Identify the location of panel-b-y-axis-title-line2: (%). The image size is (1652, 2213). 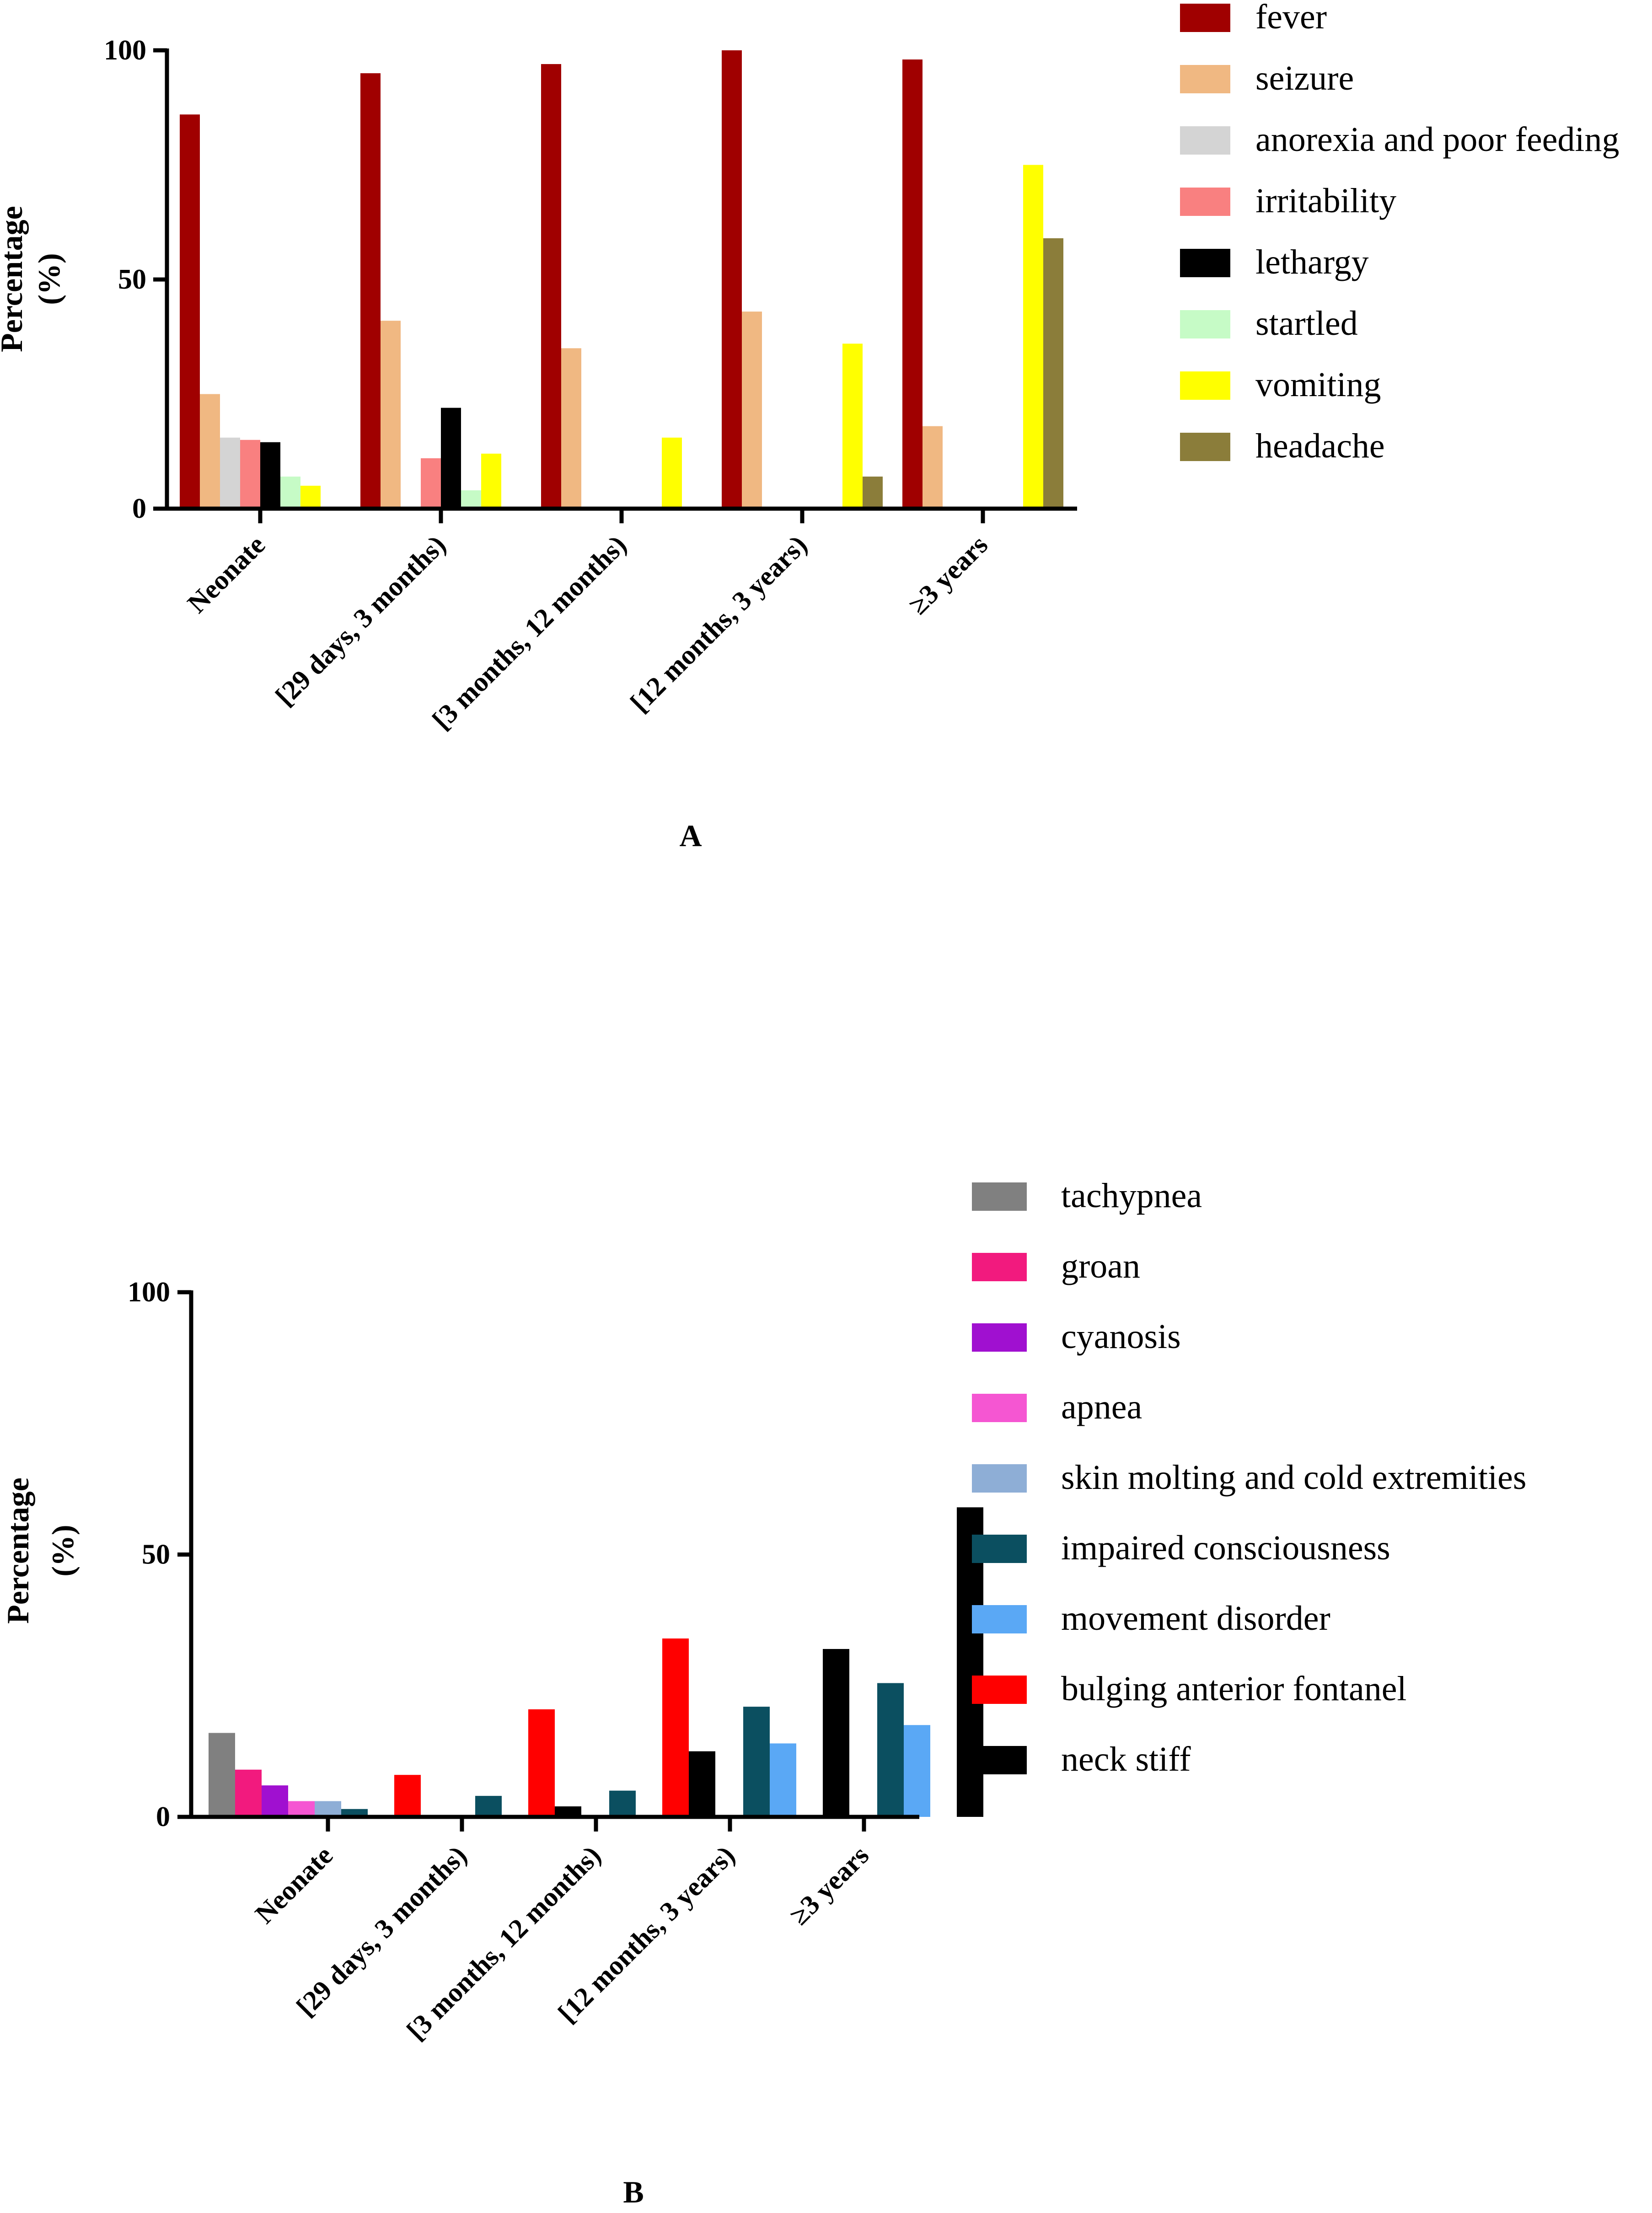
(62, 1550).